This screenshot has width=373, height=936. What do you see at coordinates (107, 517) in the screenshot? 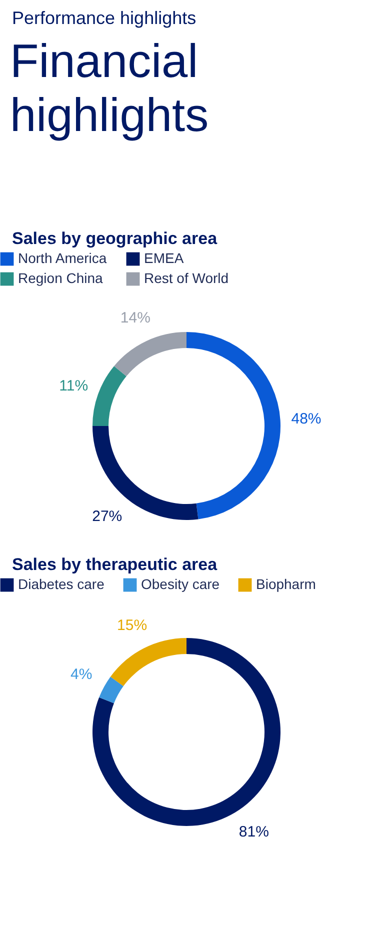
I see `data-label: 27%` at bounding box center [107, 517].